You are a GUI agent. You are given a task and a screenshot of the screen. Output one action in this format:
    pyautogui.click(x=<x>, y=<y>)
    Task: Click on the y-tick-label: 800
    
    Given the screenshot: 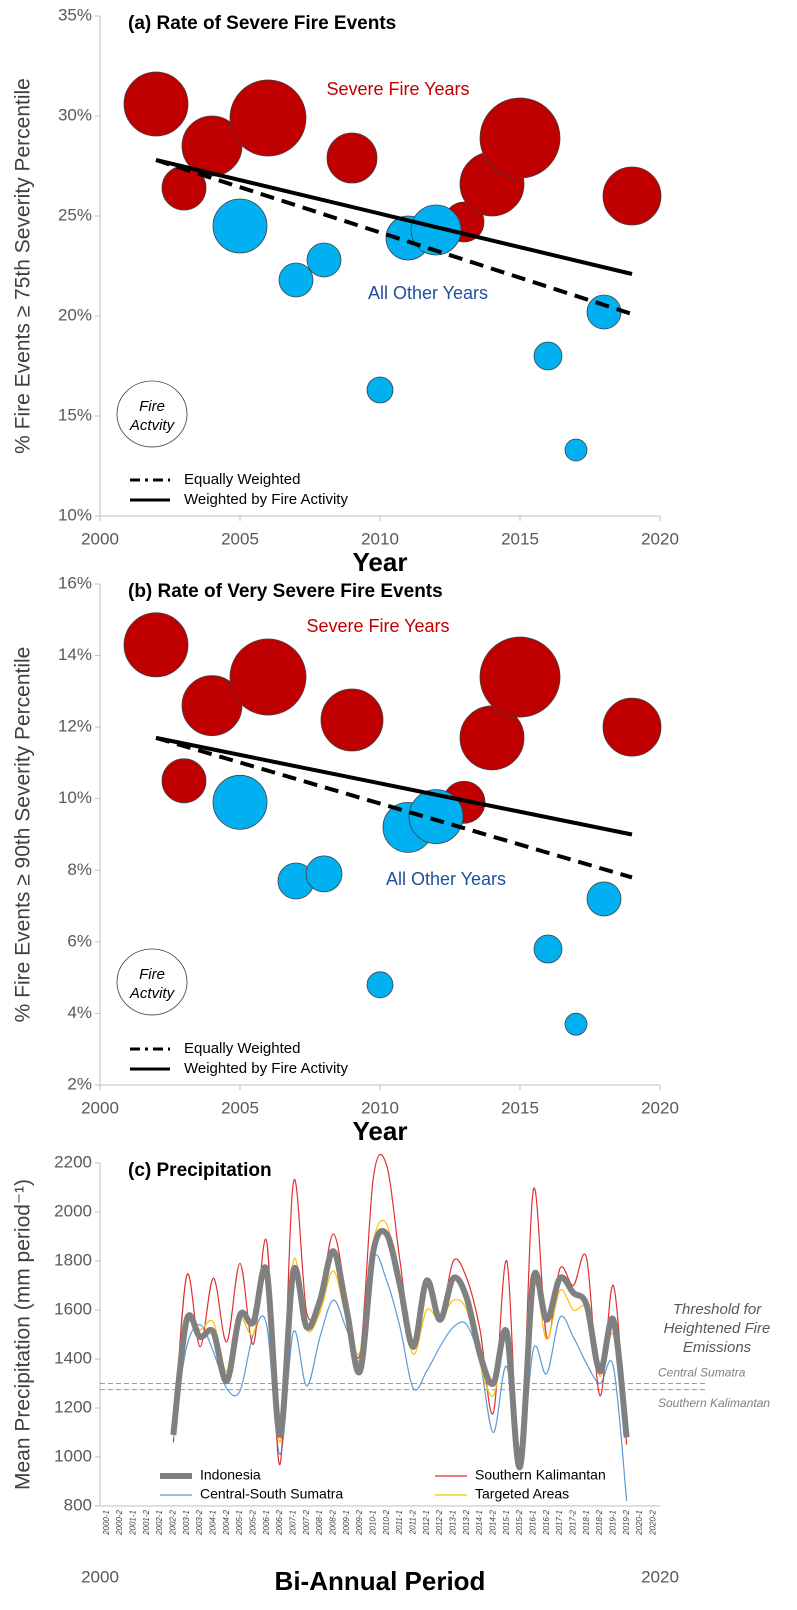 What is the action you would take?
    pyautogui.click(x=78, y=1504)
    